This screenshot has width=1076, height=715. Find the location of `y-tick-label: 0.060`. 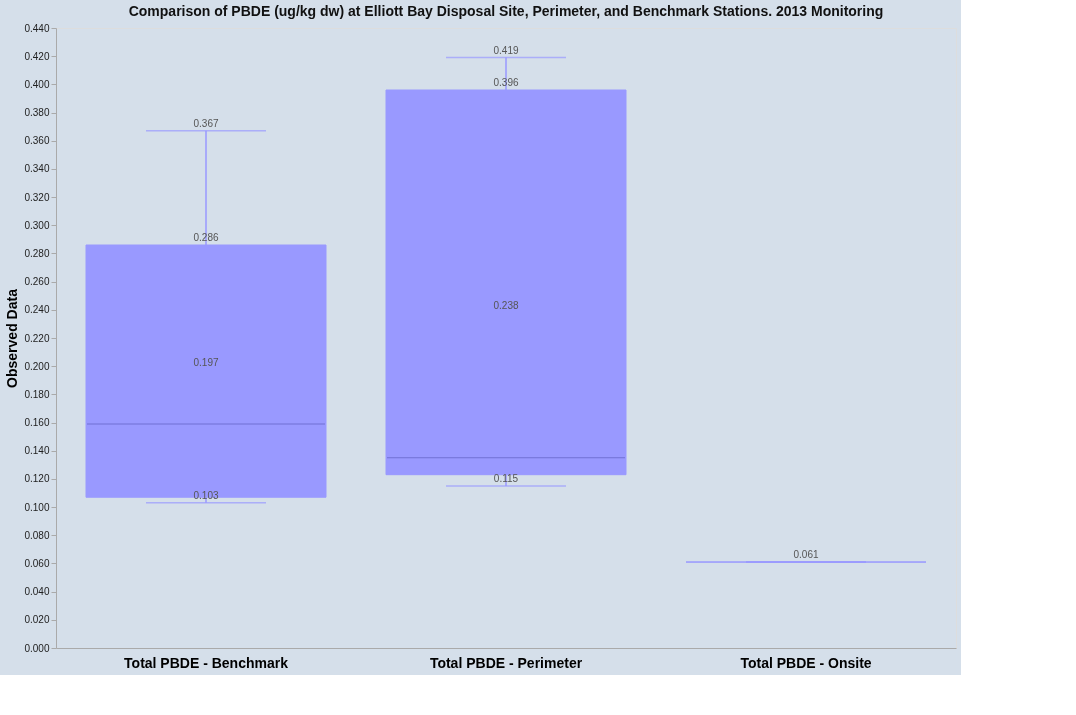

y-tick-label: 0.060 is located at coordinates (37, 563).